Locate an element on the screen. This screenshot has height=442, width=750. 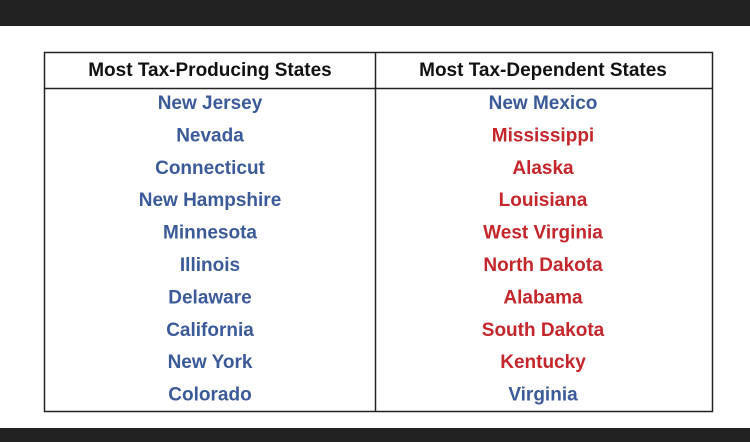
state-name: Alabama is located at coordinates (543, 297).